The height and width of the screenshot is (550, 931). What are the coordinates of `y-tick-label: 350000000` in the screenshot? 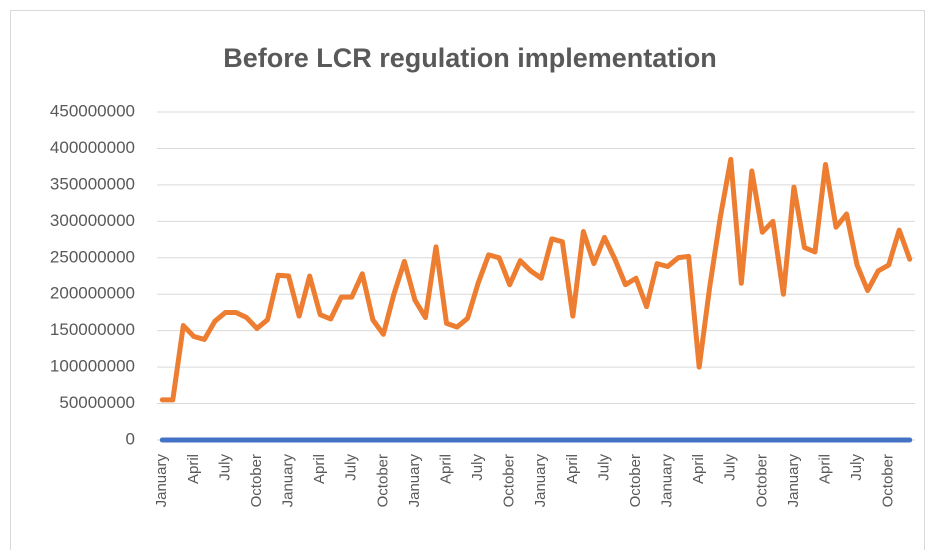 It's located at (92, 183).